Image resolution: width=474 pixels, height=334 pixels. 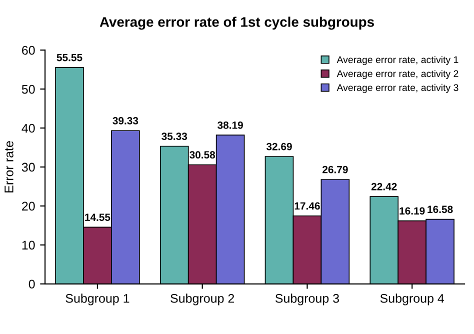 I want to click on data-label: 22.42, so click(x=384, y=186).